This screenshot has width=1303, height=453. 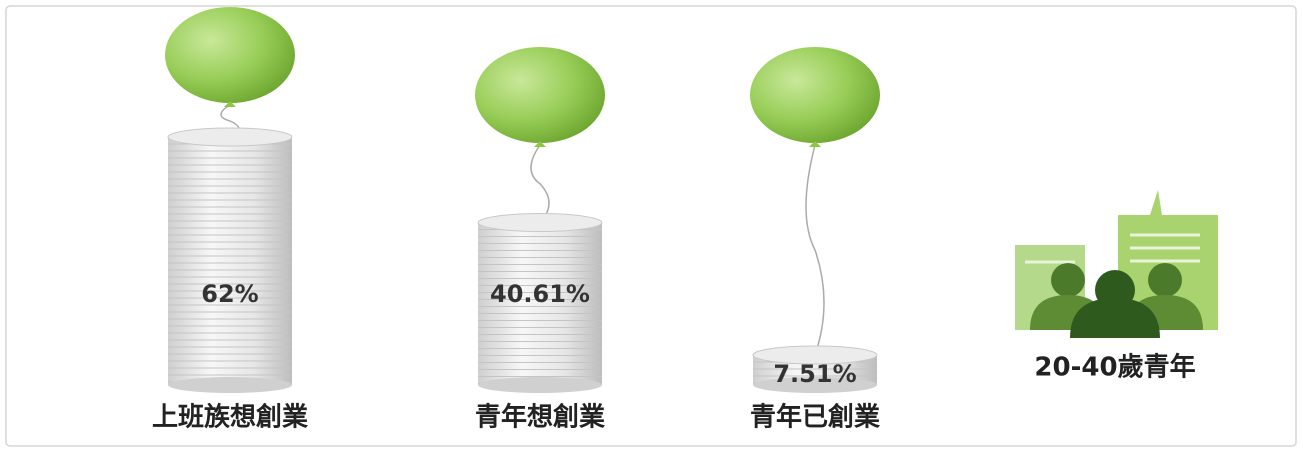 What do you see at coordinates (1116, 264) in the screenshot?
I see `people-icon` at bounding box center [1116, 264].